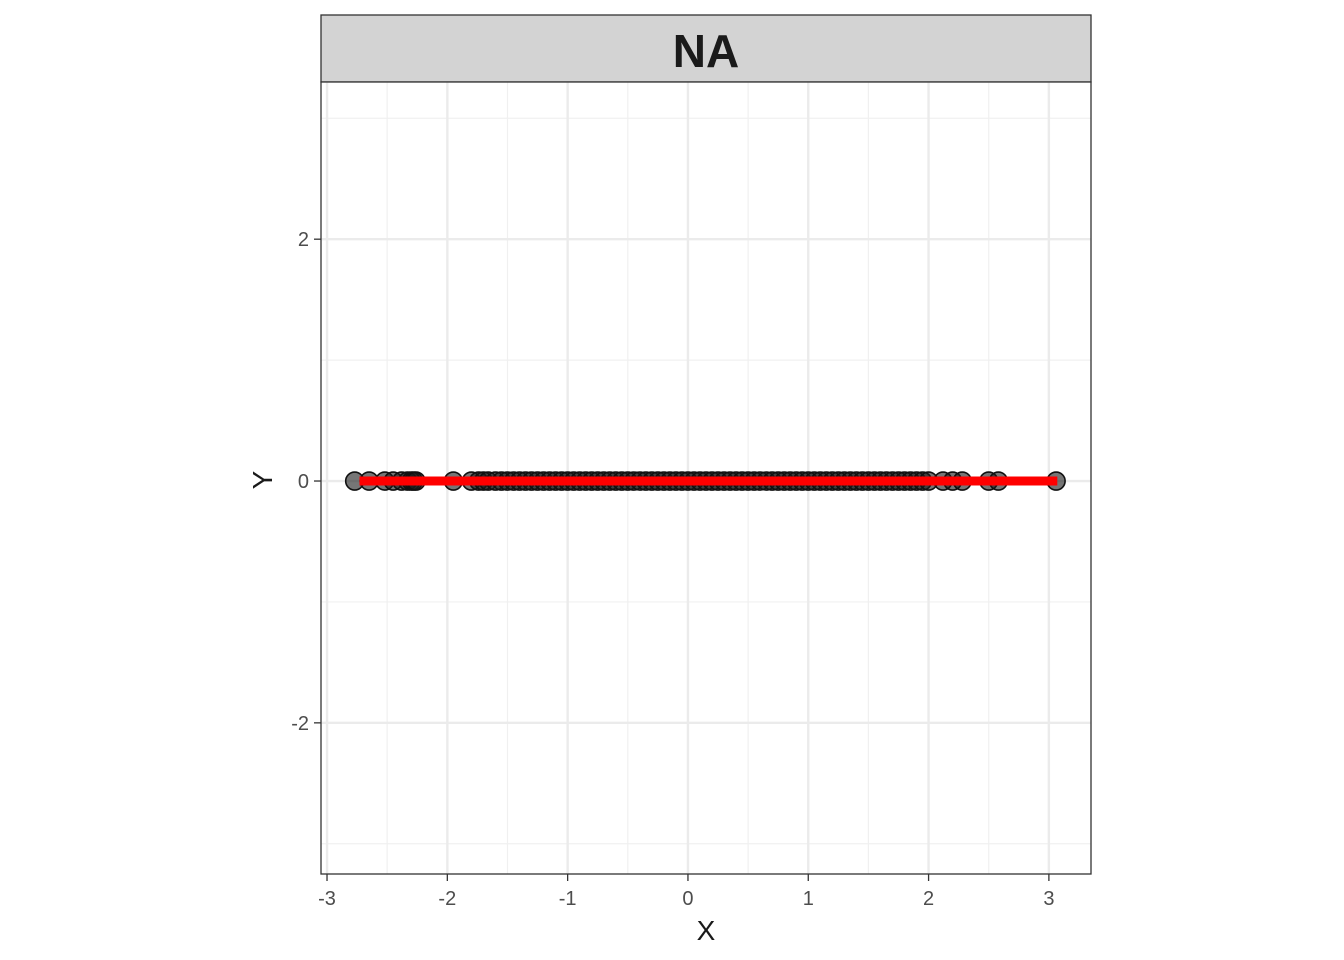 Image resolution: width=1344 pixels, height=960 pixels. I want to click on y-axis-title: Y, so click(262, 479).